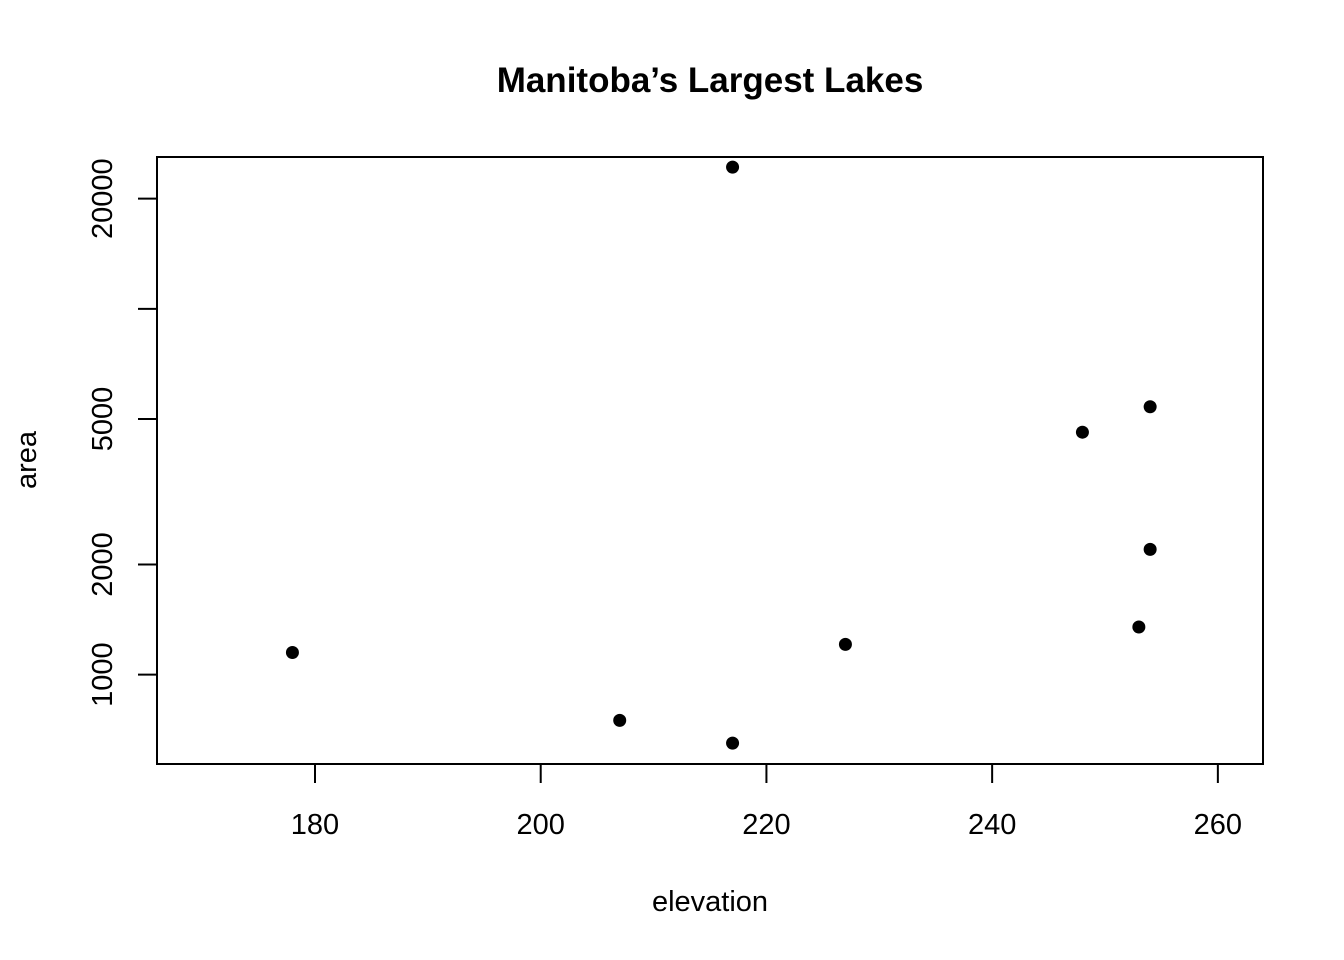  What do you see at coordinates (103, 198) in the screenshot?
I see `y-tick-label: 20000` at bounding box center [103, 198].